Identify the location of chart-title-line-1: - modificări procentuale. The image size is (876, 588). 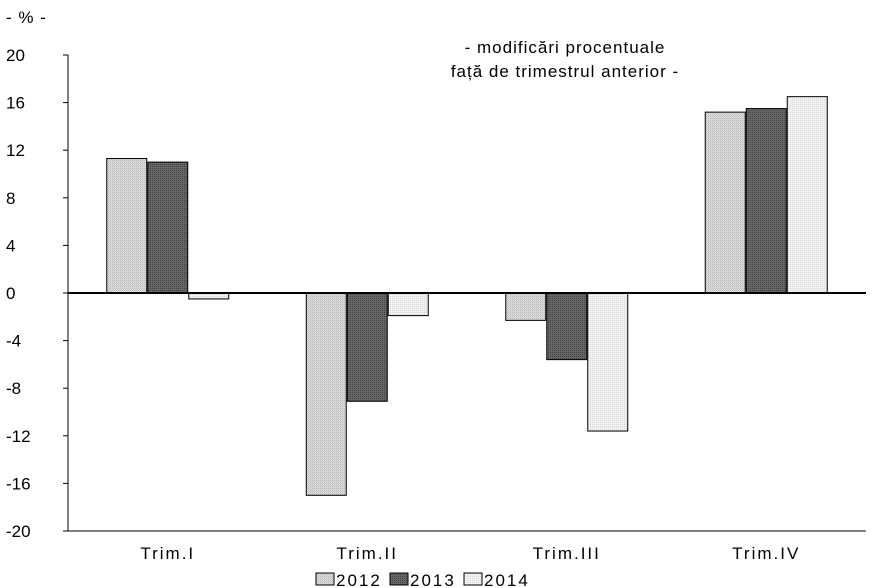
(565, 47).